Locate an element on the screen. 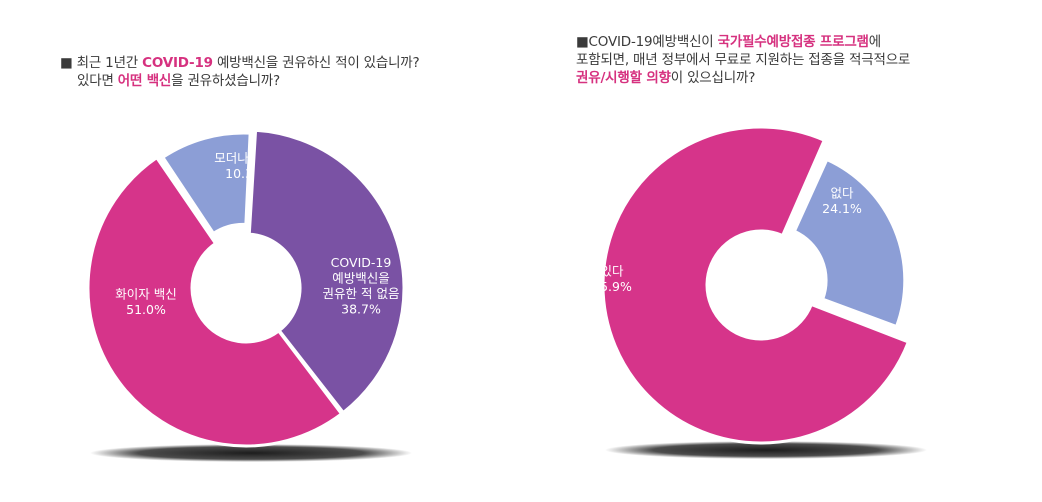  question-text: 있다면 is located at coordinates (97, 81).